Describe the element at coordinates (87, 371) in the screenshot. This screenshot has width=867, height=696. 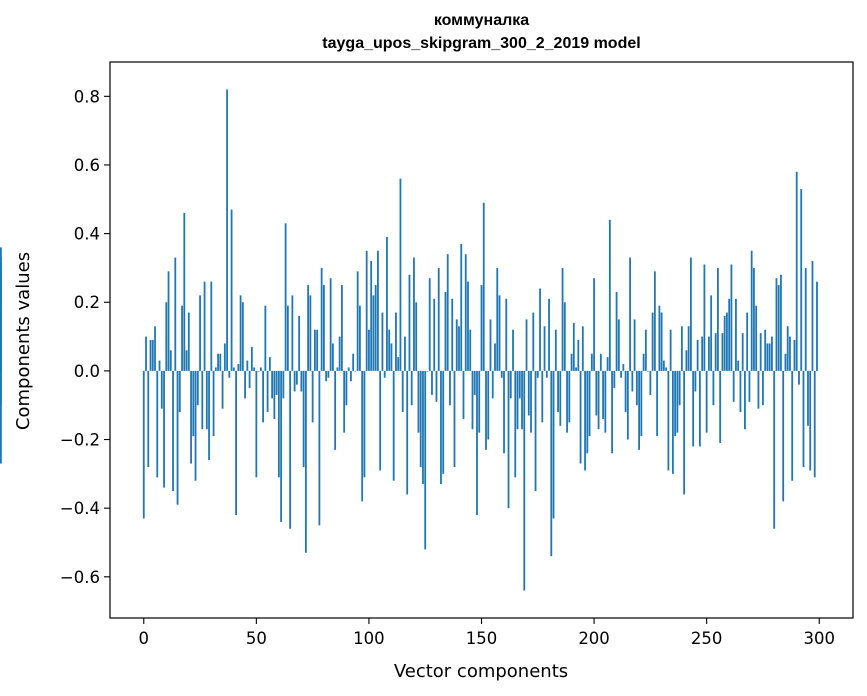
I see `y-tick-label: 0.0` at that location.